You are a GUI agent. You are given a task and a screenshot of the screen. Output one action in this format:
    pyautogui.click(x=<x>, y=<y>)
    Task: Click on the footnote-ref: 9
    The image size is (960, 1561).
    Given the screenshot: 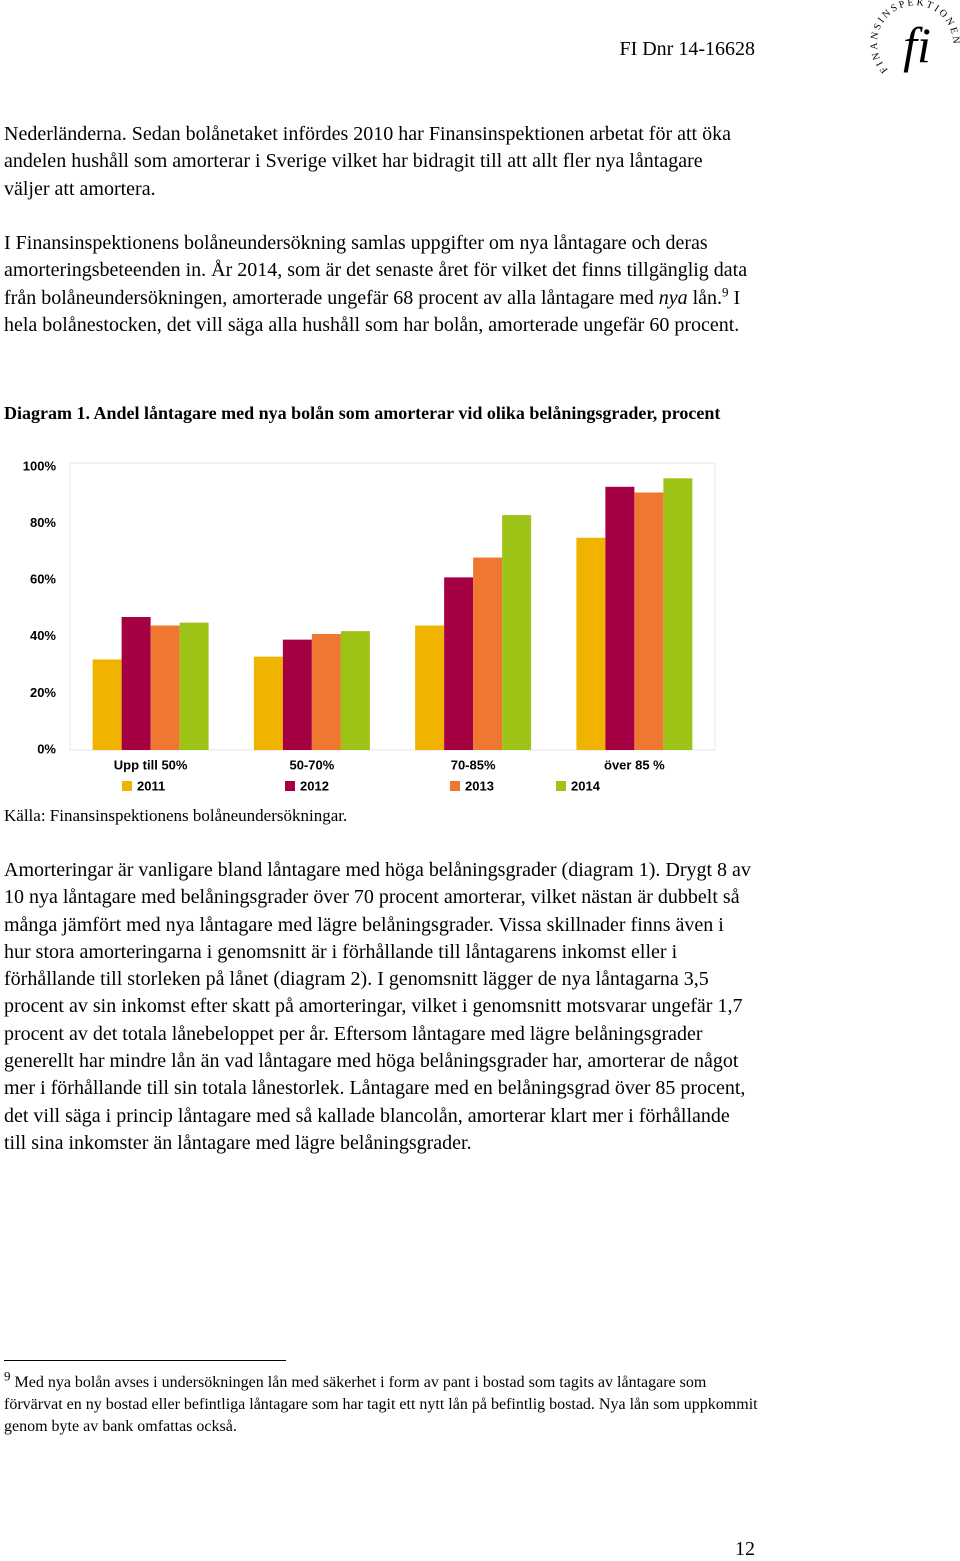 What is the action you would take?
    pyautogui.click(x=725, y=291)
    